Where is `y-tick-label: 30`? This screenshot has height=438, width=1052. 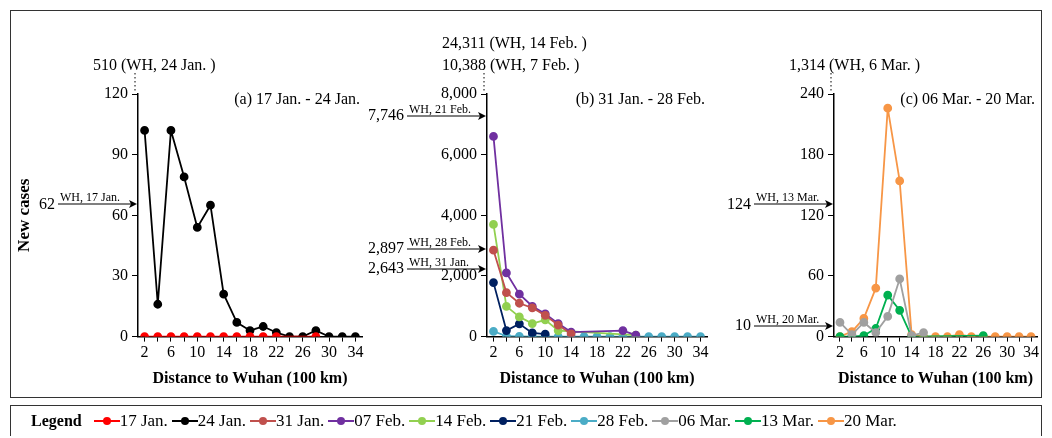 y-tick-label: 30 is located at coordinates (120, 275).